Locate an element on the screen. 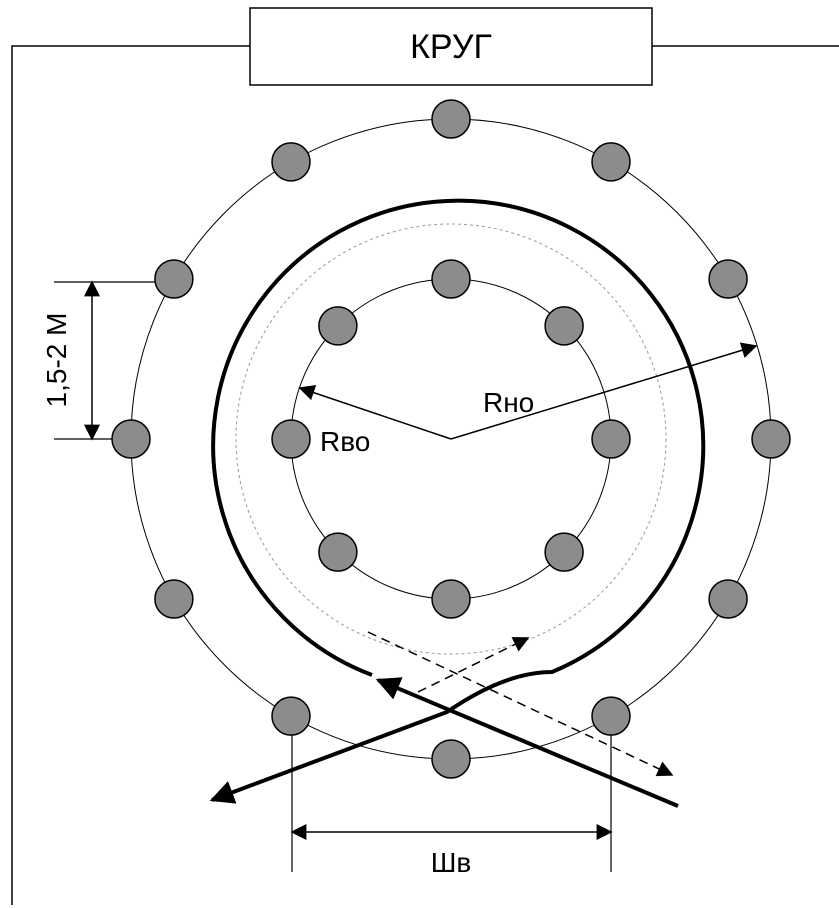 This screenshot has width=839, height=908. label-rno: Rно is located at coordinates (508, 402).